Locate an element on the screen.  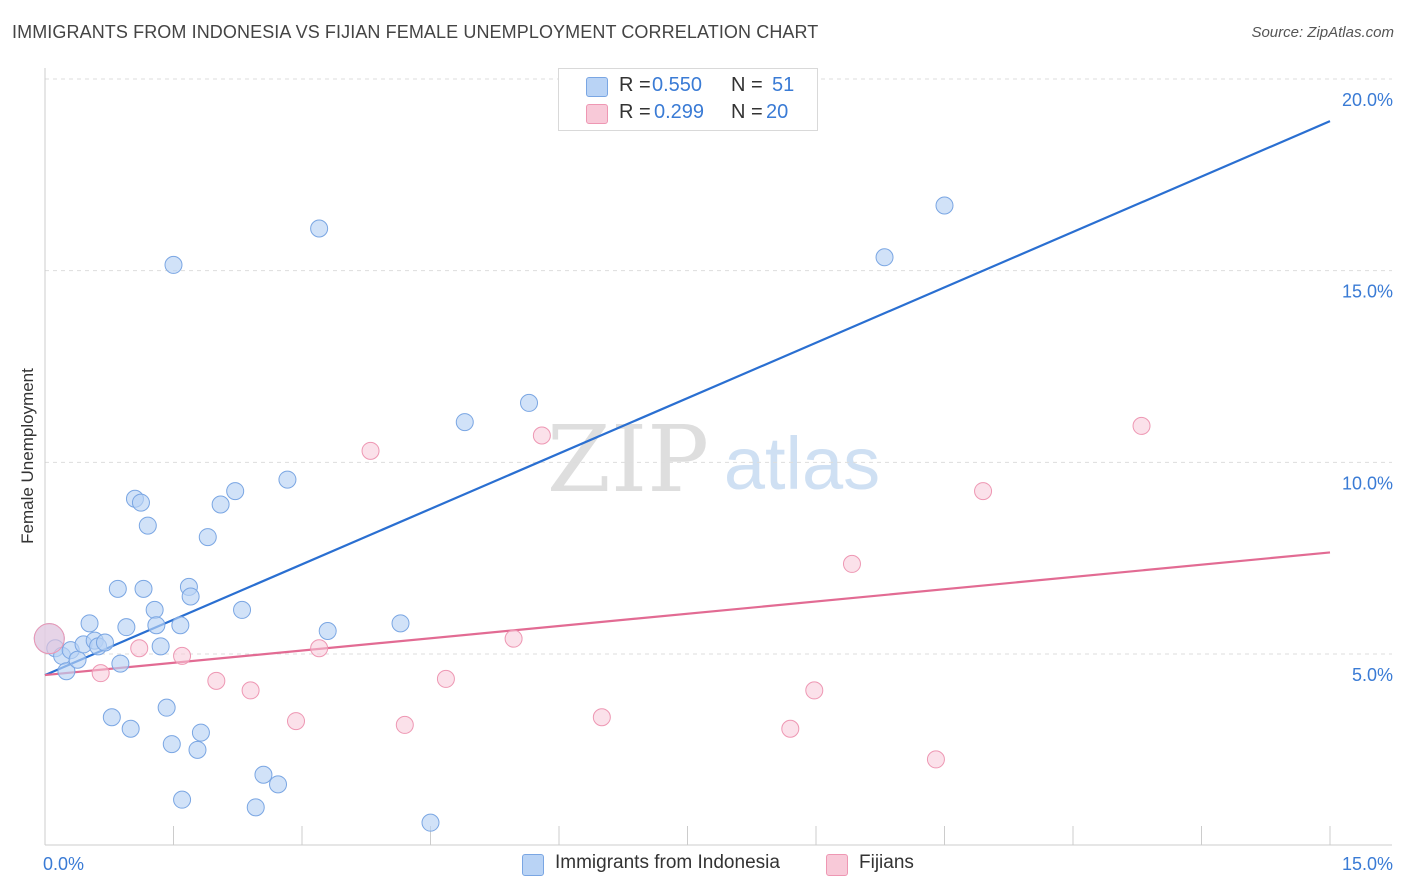
legend-n-value: 51 is located at coordinates (783, 85).